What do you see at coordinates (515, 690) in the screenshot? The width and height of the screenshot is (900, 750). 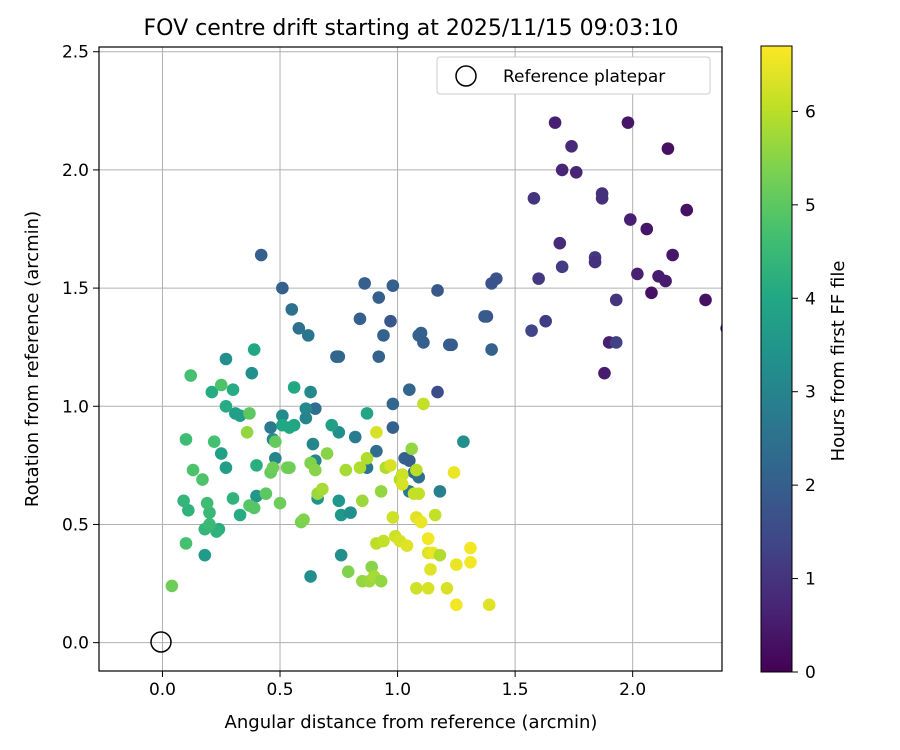 I see `x-tick-label: 1.5` at bounding box center [515, 690].